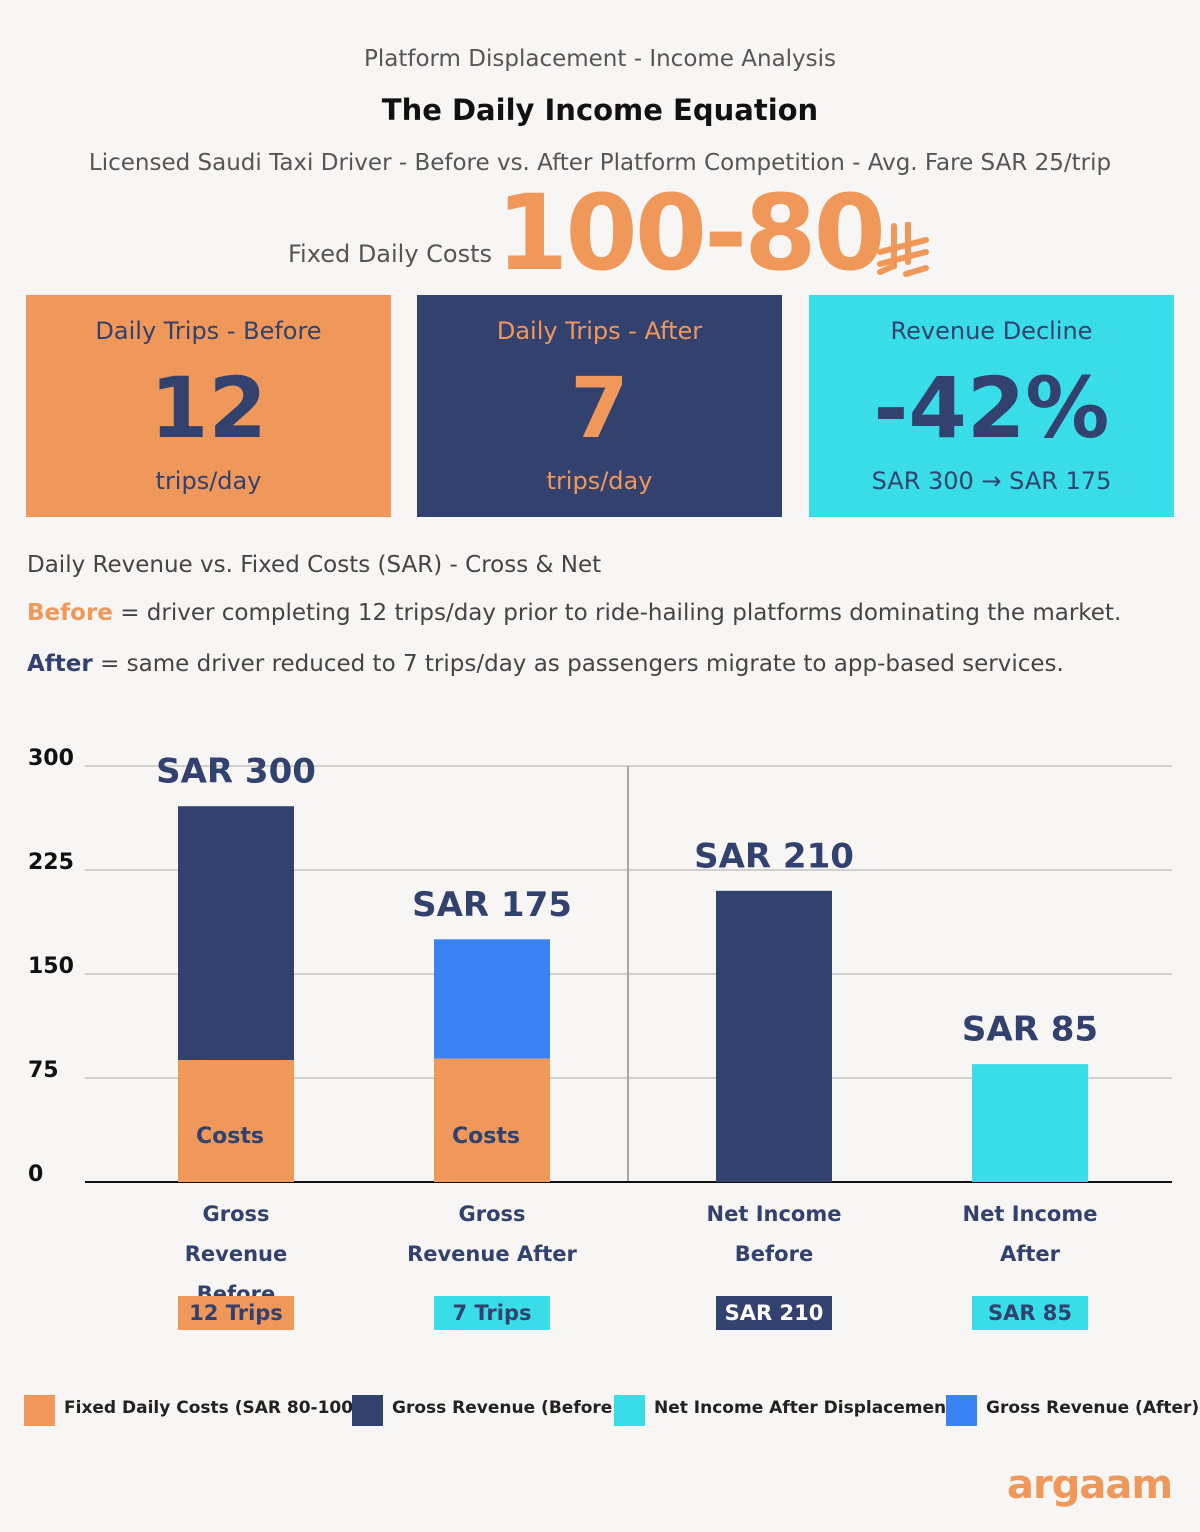  What do you see at coordinates (599, 331) in the screenshot?
I see `card-label: Daily Trips - After` at bounding box center [599, 331].